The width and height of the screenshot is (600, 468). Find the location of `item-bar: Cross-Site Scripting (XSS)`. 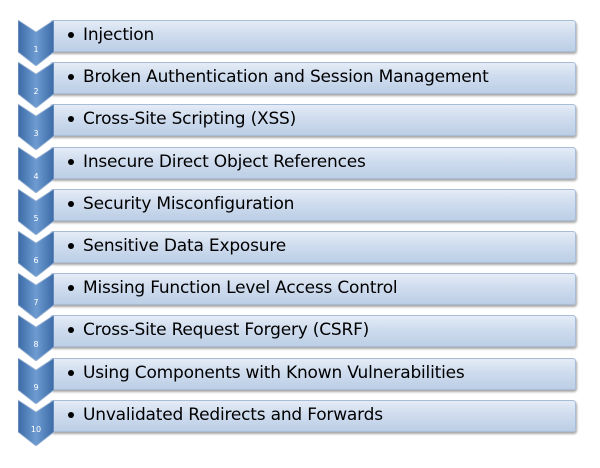

item-bar: Cross-Site Scripting (XSS) is located at coordinates (313, 120).